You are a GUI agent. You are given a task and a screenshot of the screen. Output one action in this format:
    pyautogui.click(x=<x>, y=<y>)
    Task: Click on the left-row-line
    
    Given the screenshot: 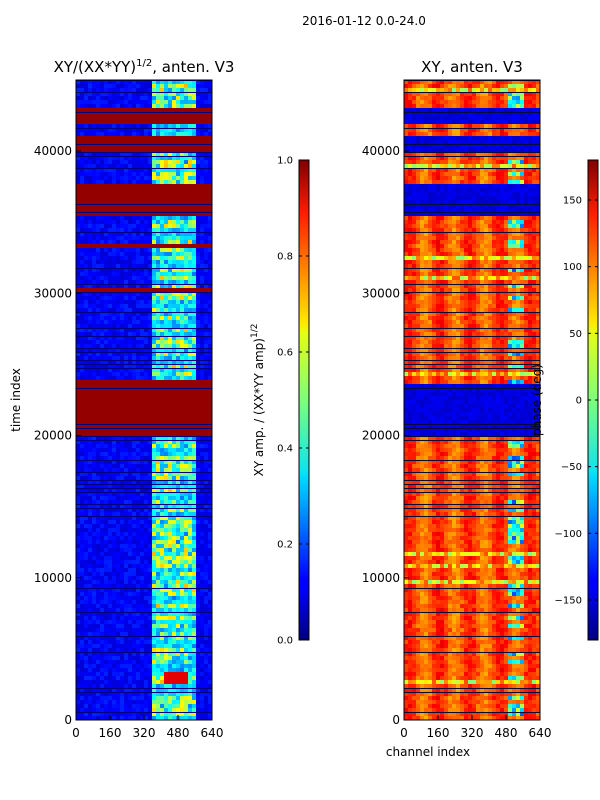 What is the action you would take?
    pyautogui.click(x=144, y=440)
    